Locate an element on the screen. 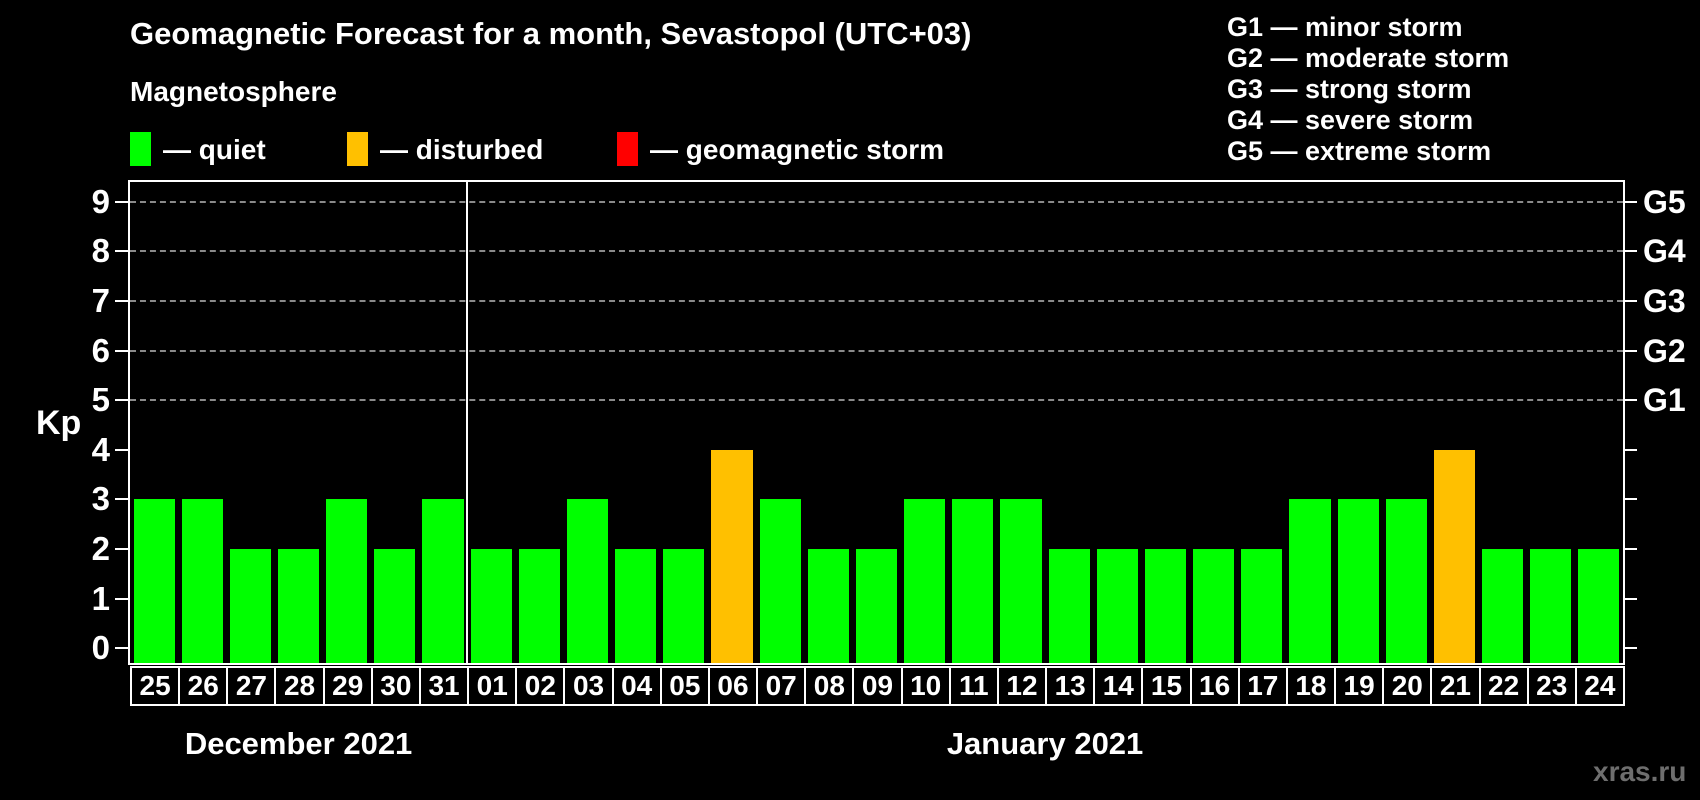  day-label-29: 29 is located at coordinates (347, 686).